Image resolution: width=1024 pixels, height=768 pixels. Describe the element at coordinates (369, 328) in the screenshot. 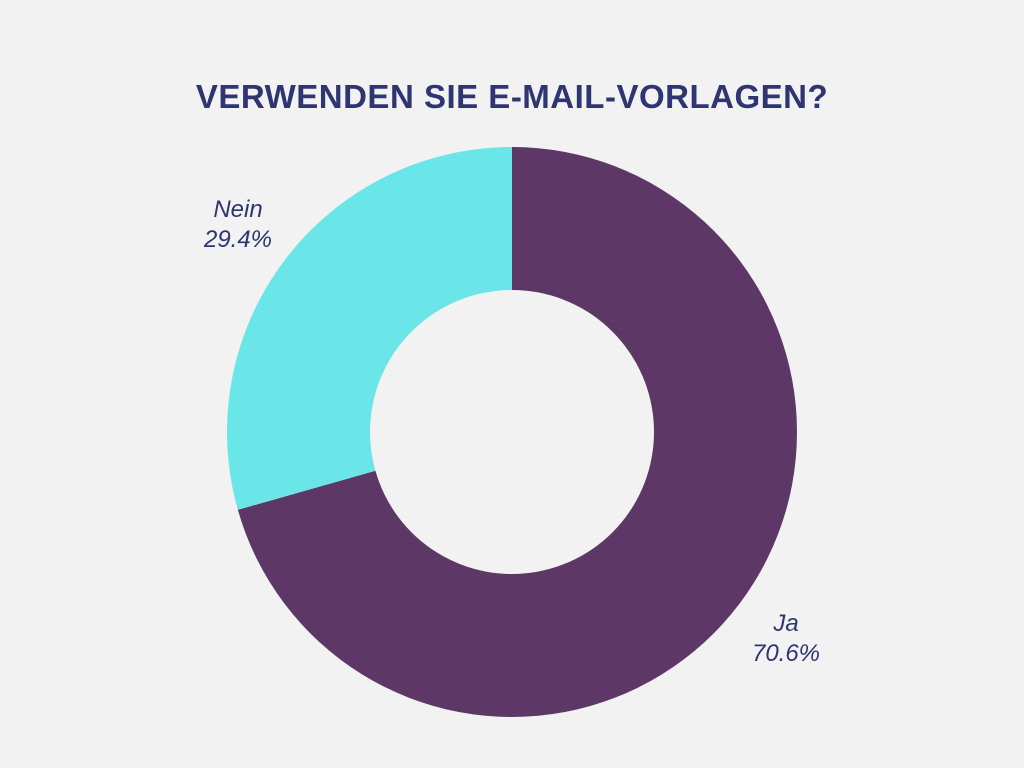

I see `slice-nein` at that location.